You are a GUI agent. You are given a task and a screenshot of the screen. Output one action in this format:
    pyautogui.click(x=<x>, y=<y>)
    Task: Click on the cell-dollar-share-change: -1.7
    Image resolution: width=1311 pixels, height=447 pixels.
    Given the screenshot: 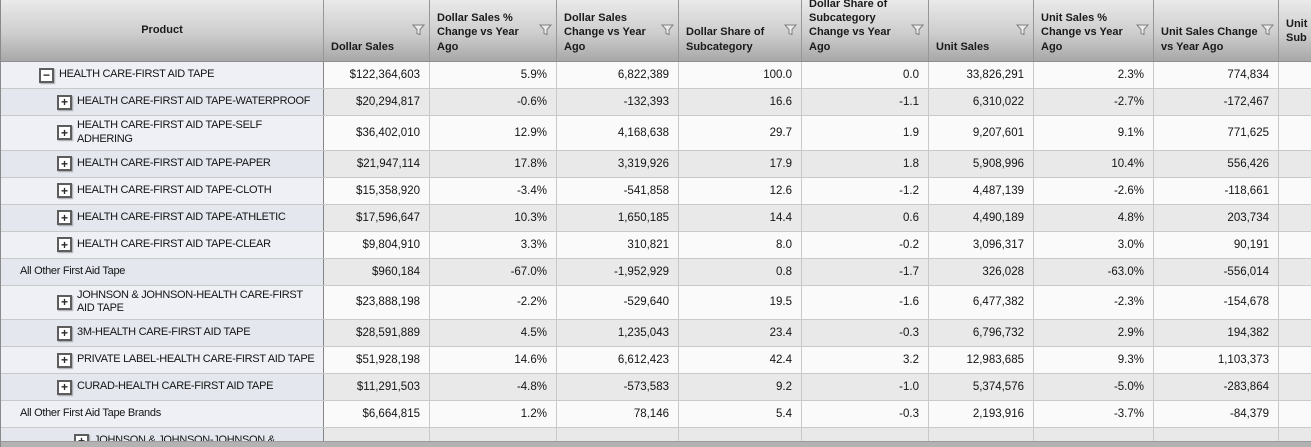 What is the action you would take?
    pyautogui.click(x=865, y=271)
    